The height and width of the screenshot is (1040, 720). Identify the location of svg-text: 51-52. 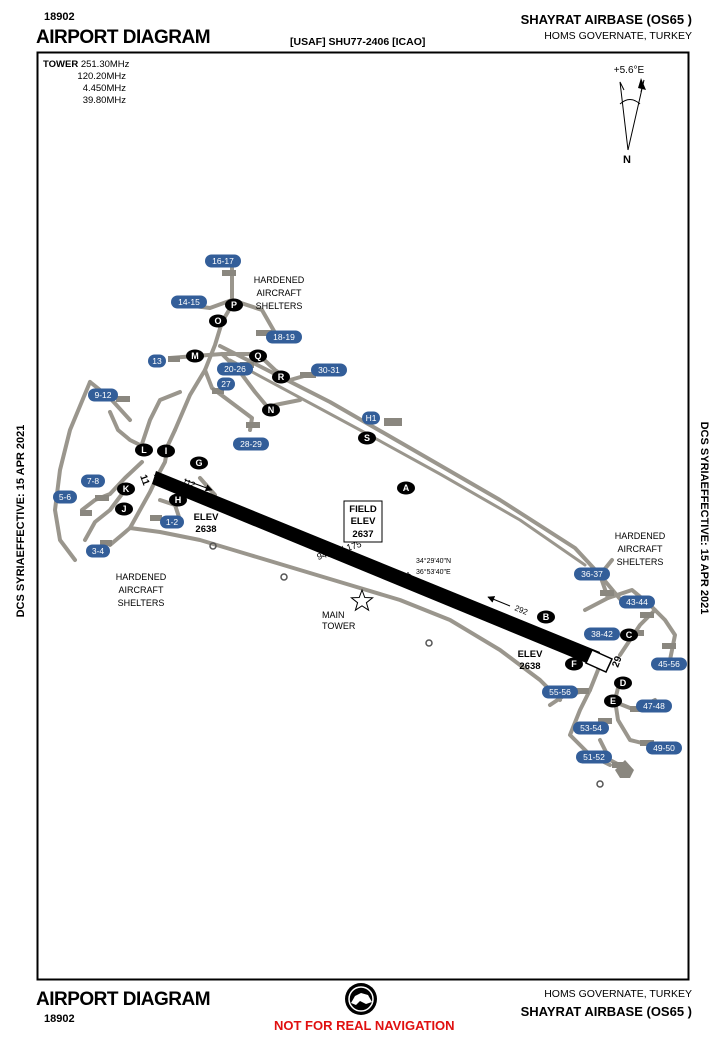
(594, 757).